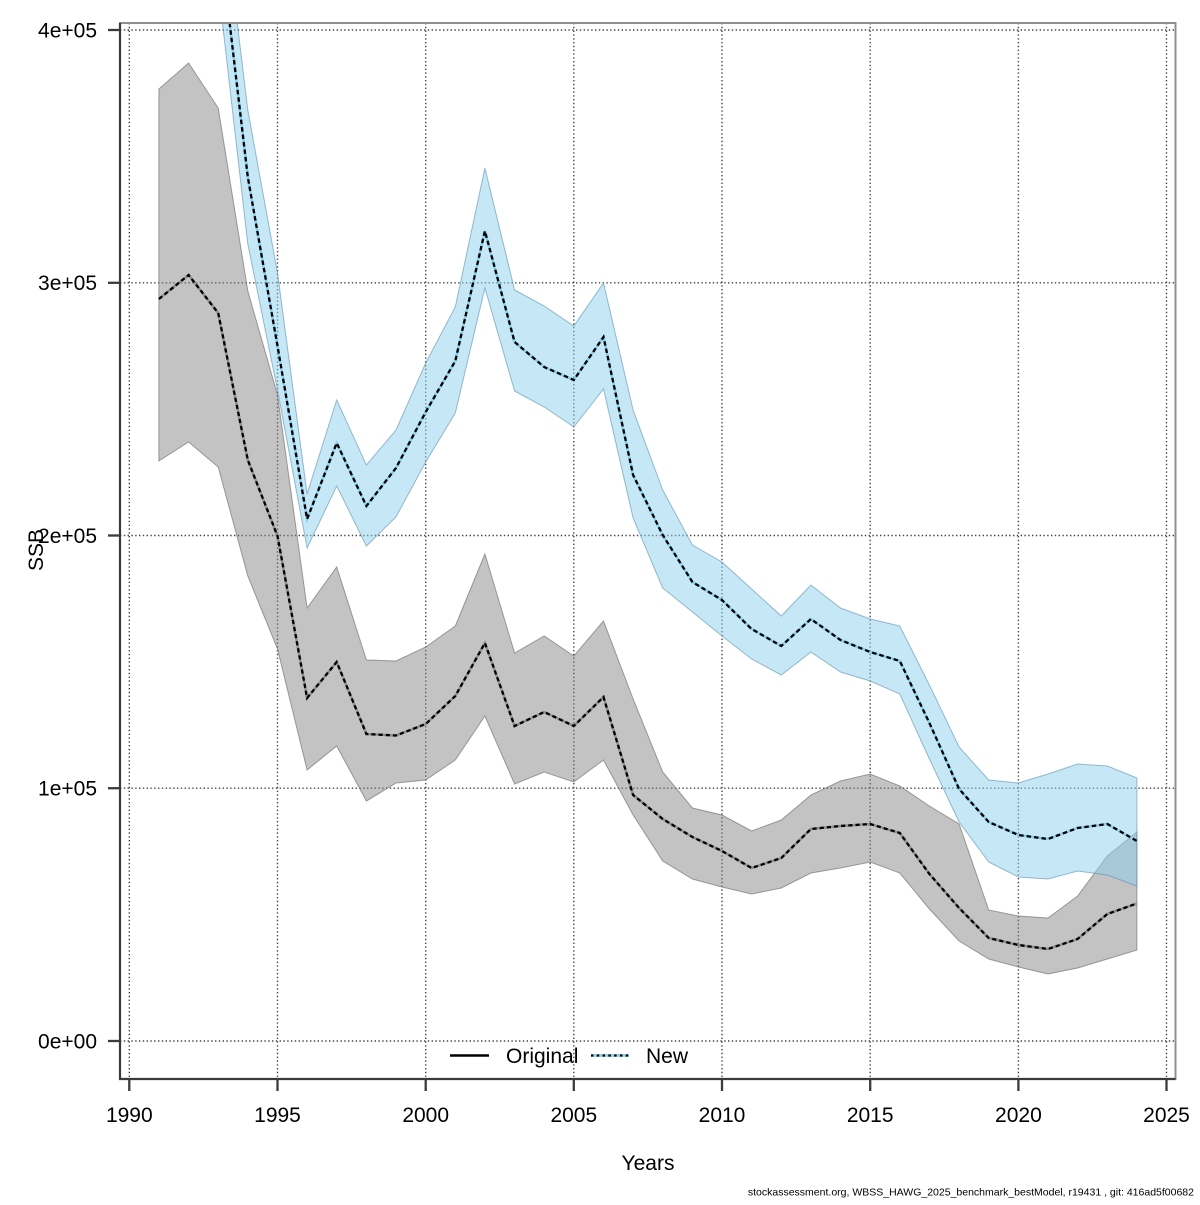 The height and width of the screenshot is (1205, 1200). I want to click on svg-text: 1e+05, so click(67, 789).